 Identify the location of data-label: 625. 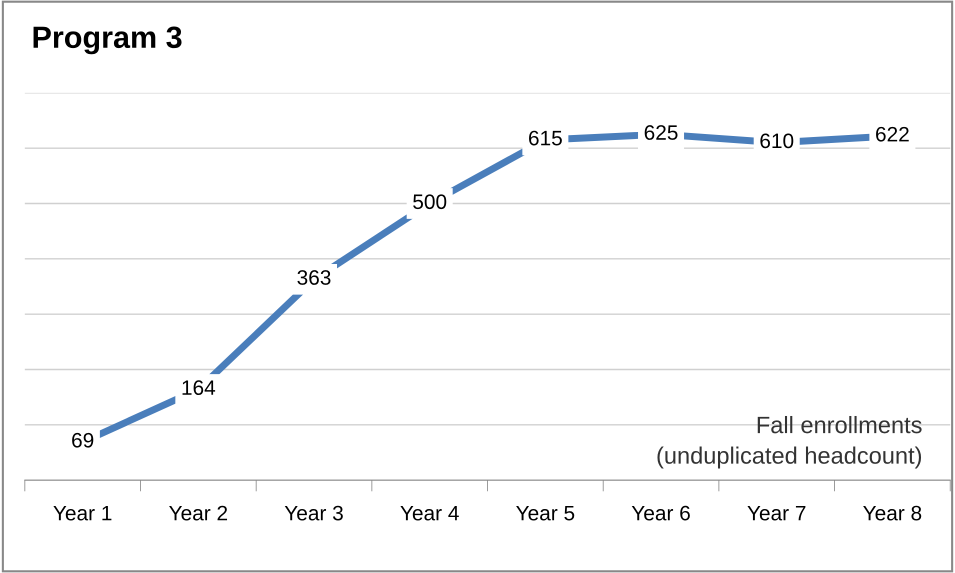
(661, 132).